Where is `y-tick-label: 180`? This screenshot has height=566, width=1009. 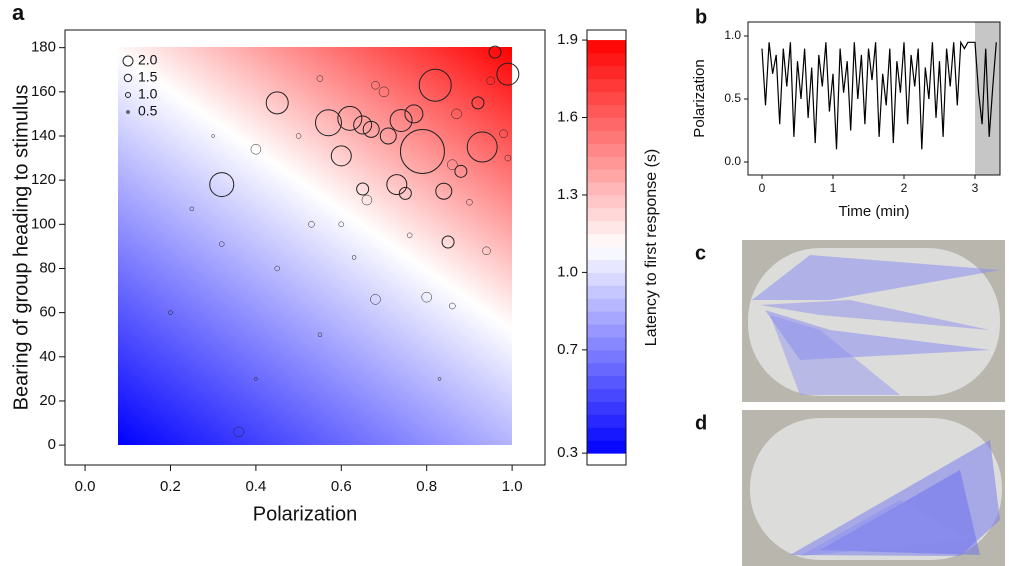 y-tick-label: 180 is located at coordinates (43, 47).